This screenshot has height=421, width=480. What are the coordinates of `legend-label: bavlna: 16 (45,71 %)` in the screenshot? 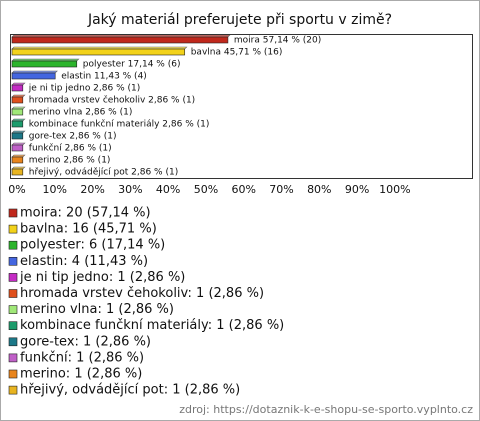 It's located at (88, 229).